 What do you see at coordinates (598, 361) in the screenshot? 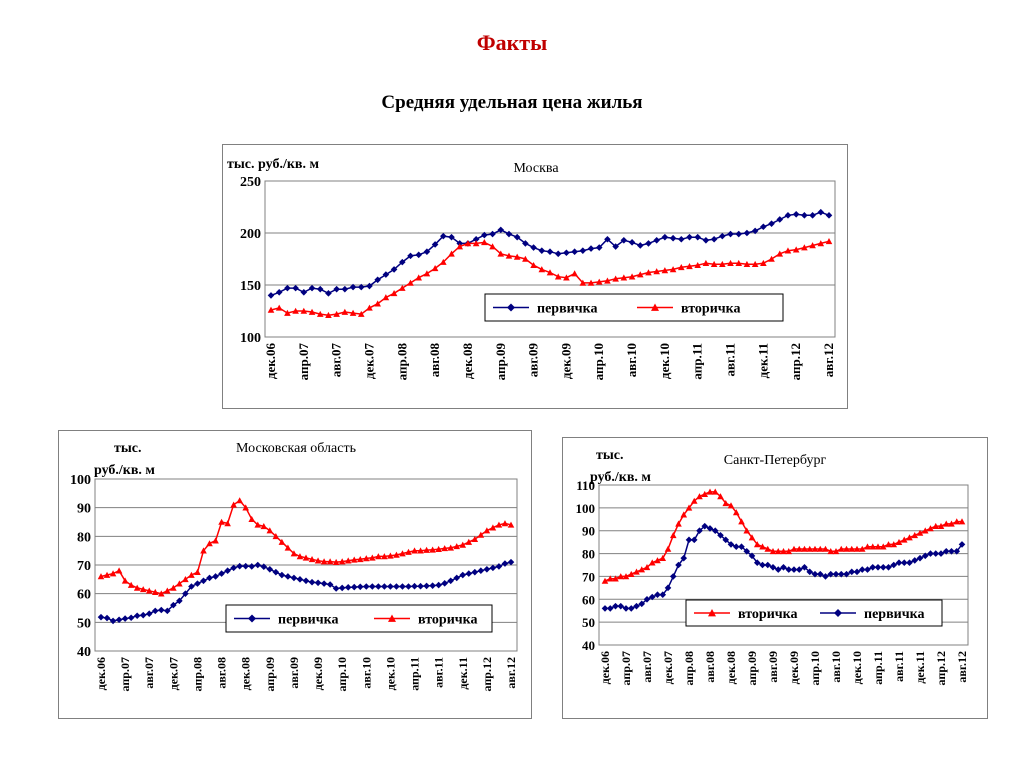
I see `x-tick-label: апр.10` at bounding box center [598, 361].